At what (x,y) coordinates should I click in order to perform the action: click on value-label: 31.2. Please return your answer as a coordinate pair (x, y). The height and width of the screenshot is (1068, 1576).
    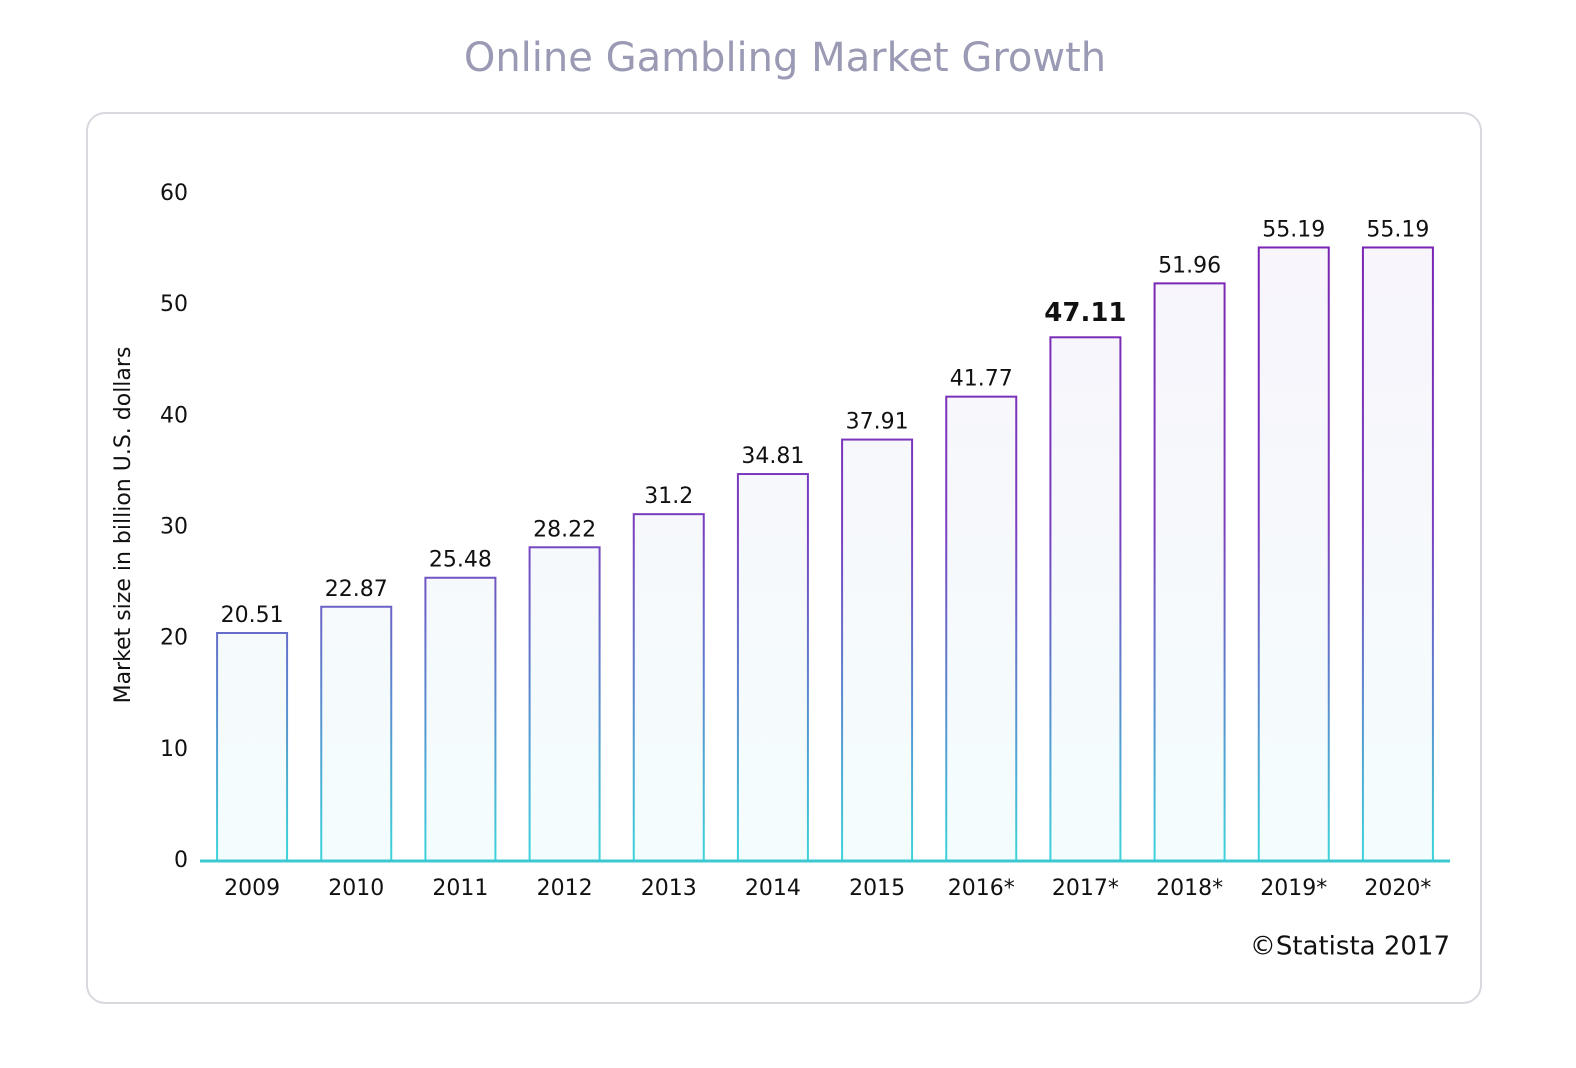
    Looking at the image, I should click on (668, 496).